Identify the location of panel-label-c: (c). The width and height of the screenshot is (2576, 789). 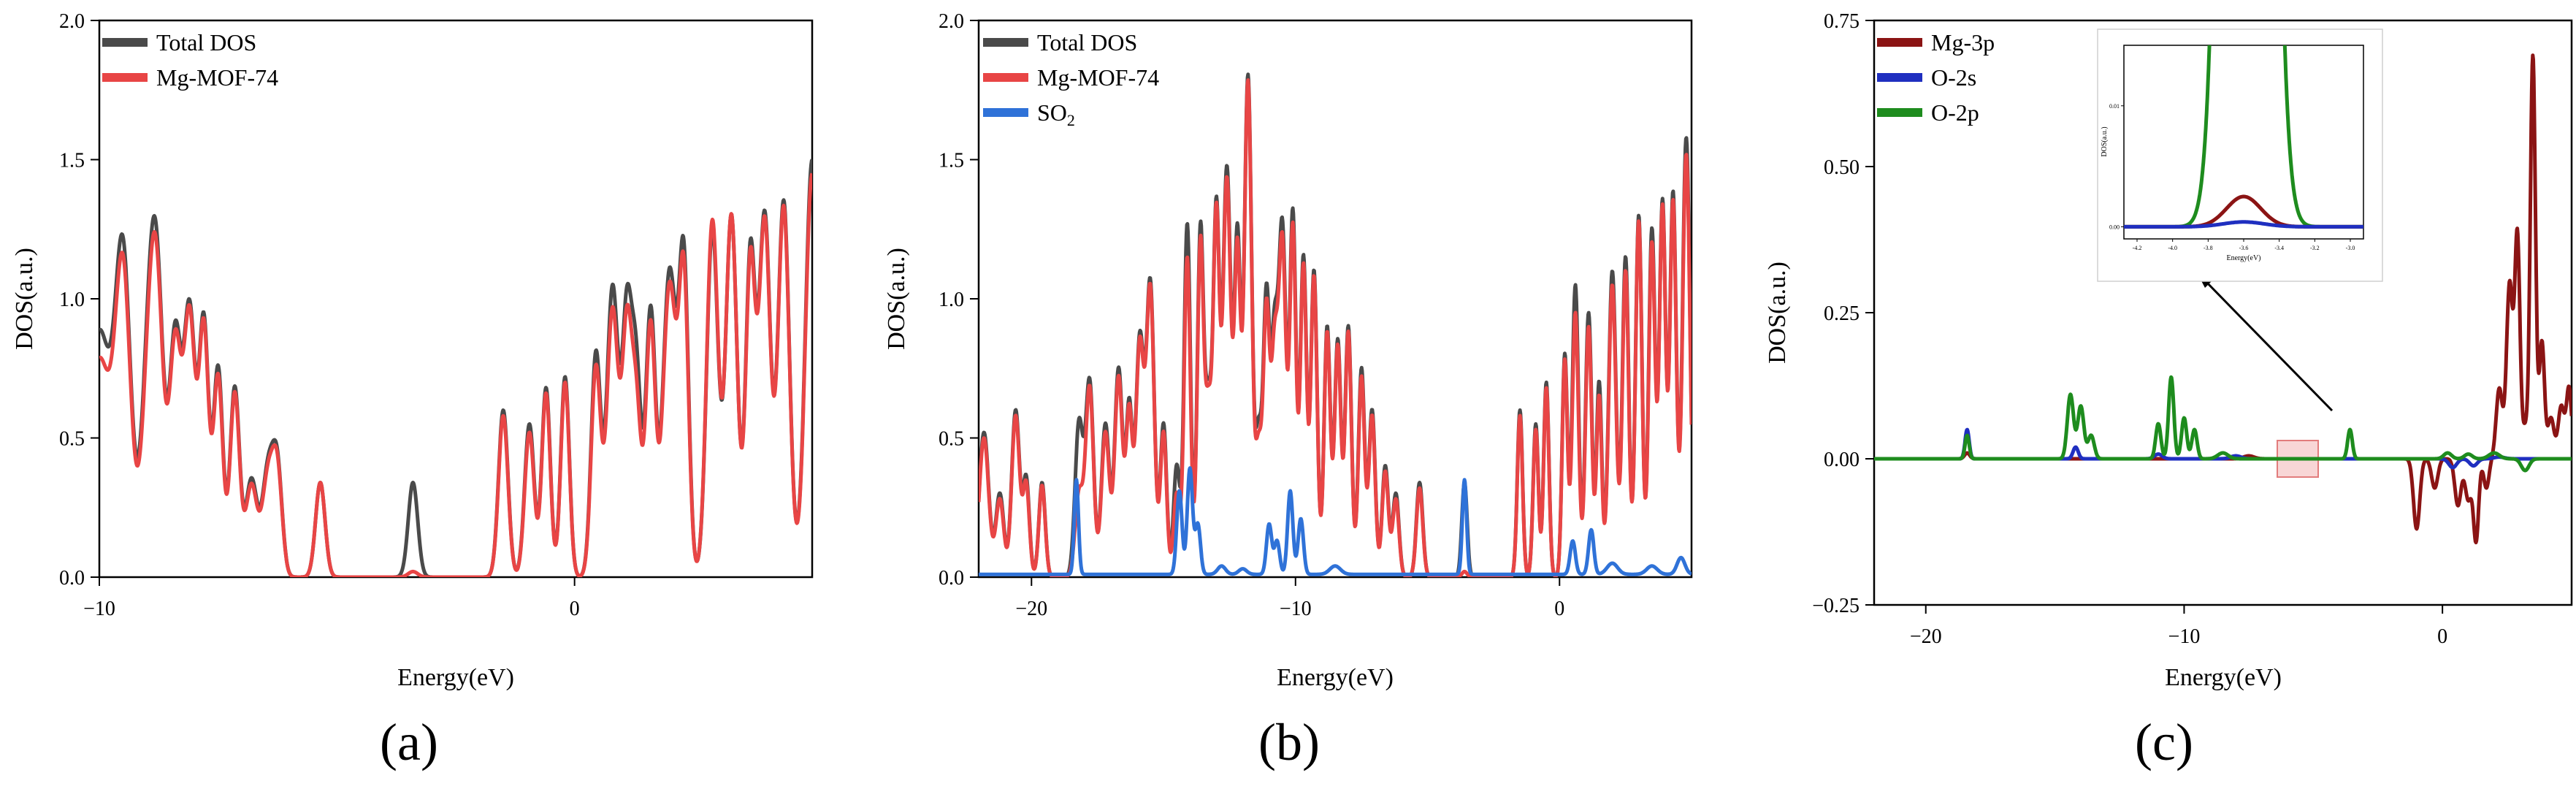
(2164, 742).